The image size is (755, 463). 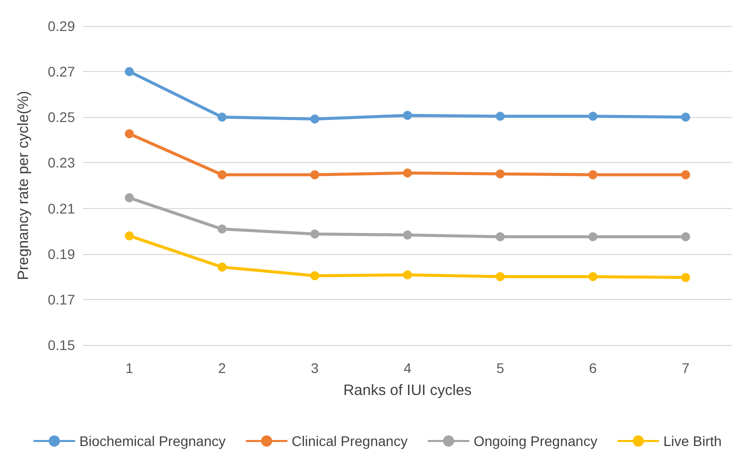 I want to click on x-axis-title: Ranks of IUI cycles, so click(x=407, y=390).